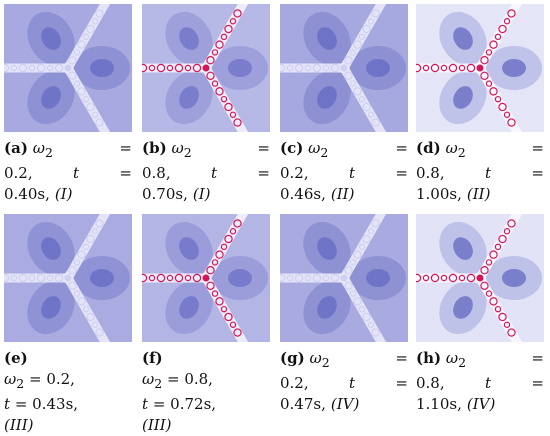 The image size is (550, 436). What do you see at coordinates (206, 392) in the screenshot?
I see `caption: (f) ω2 = 0.8, t = 0.72s, (III)` at bounding box center [206, 392].